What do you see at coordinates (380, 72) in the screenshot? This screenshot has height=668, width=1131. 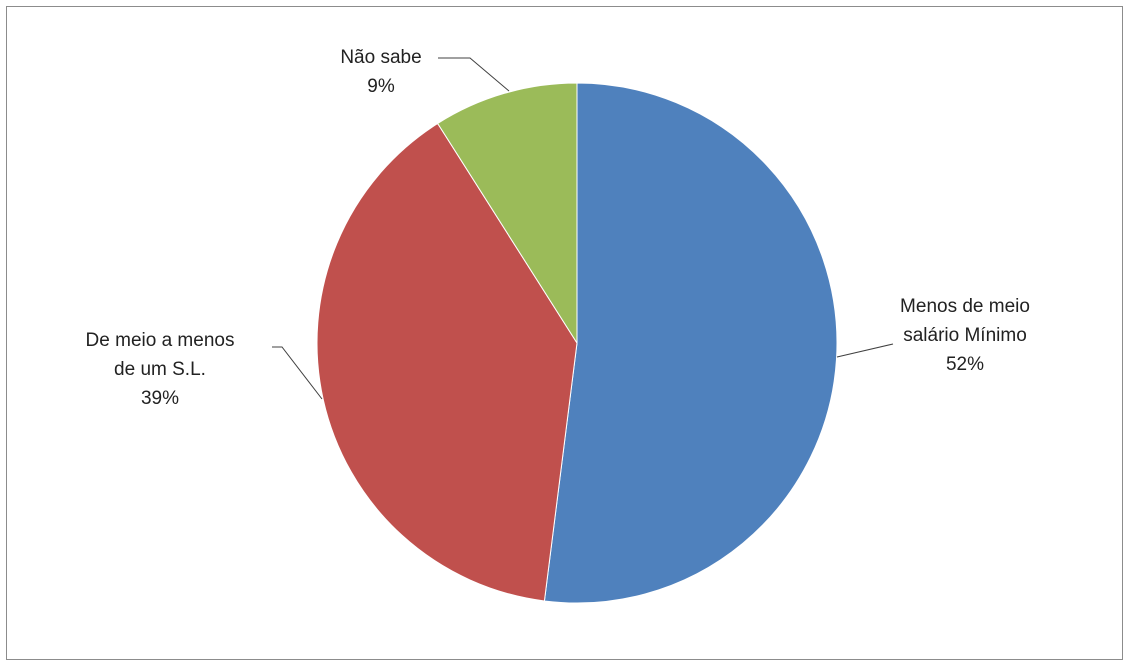 I see `data-label-2: Não sabe 9%` at bounding box center [380, 72].